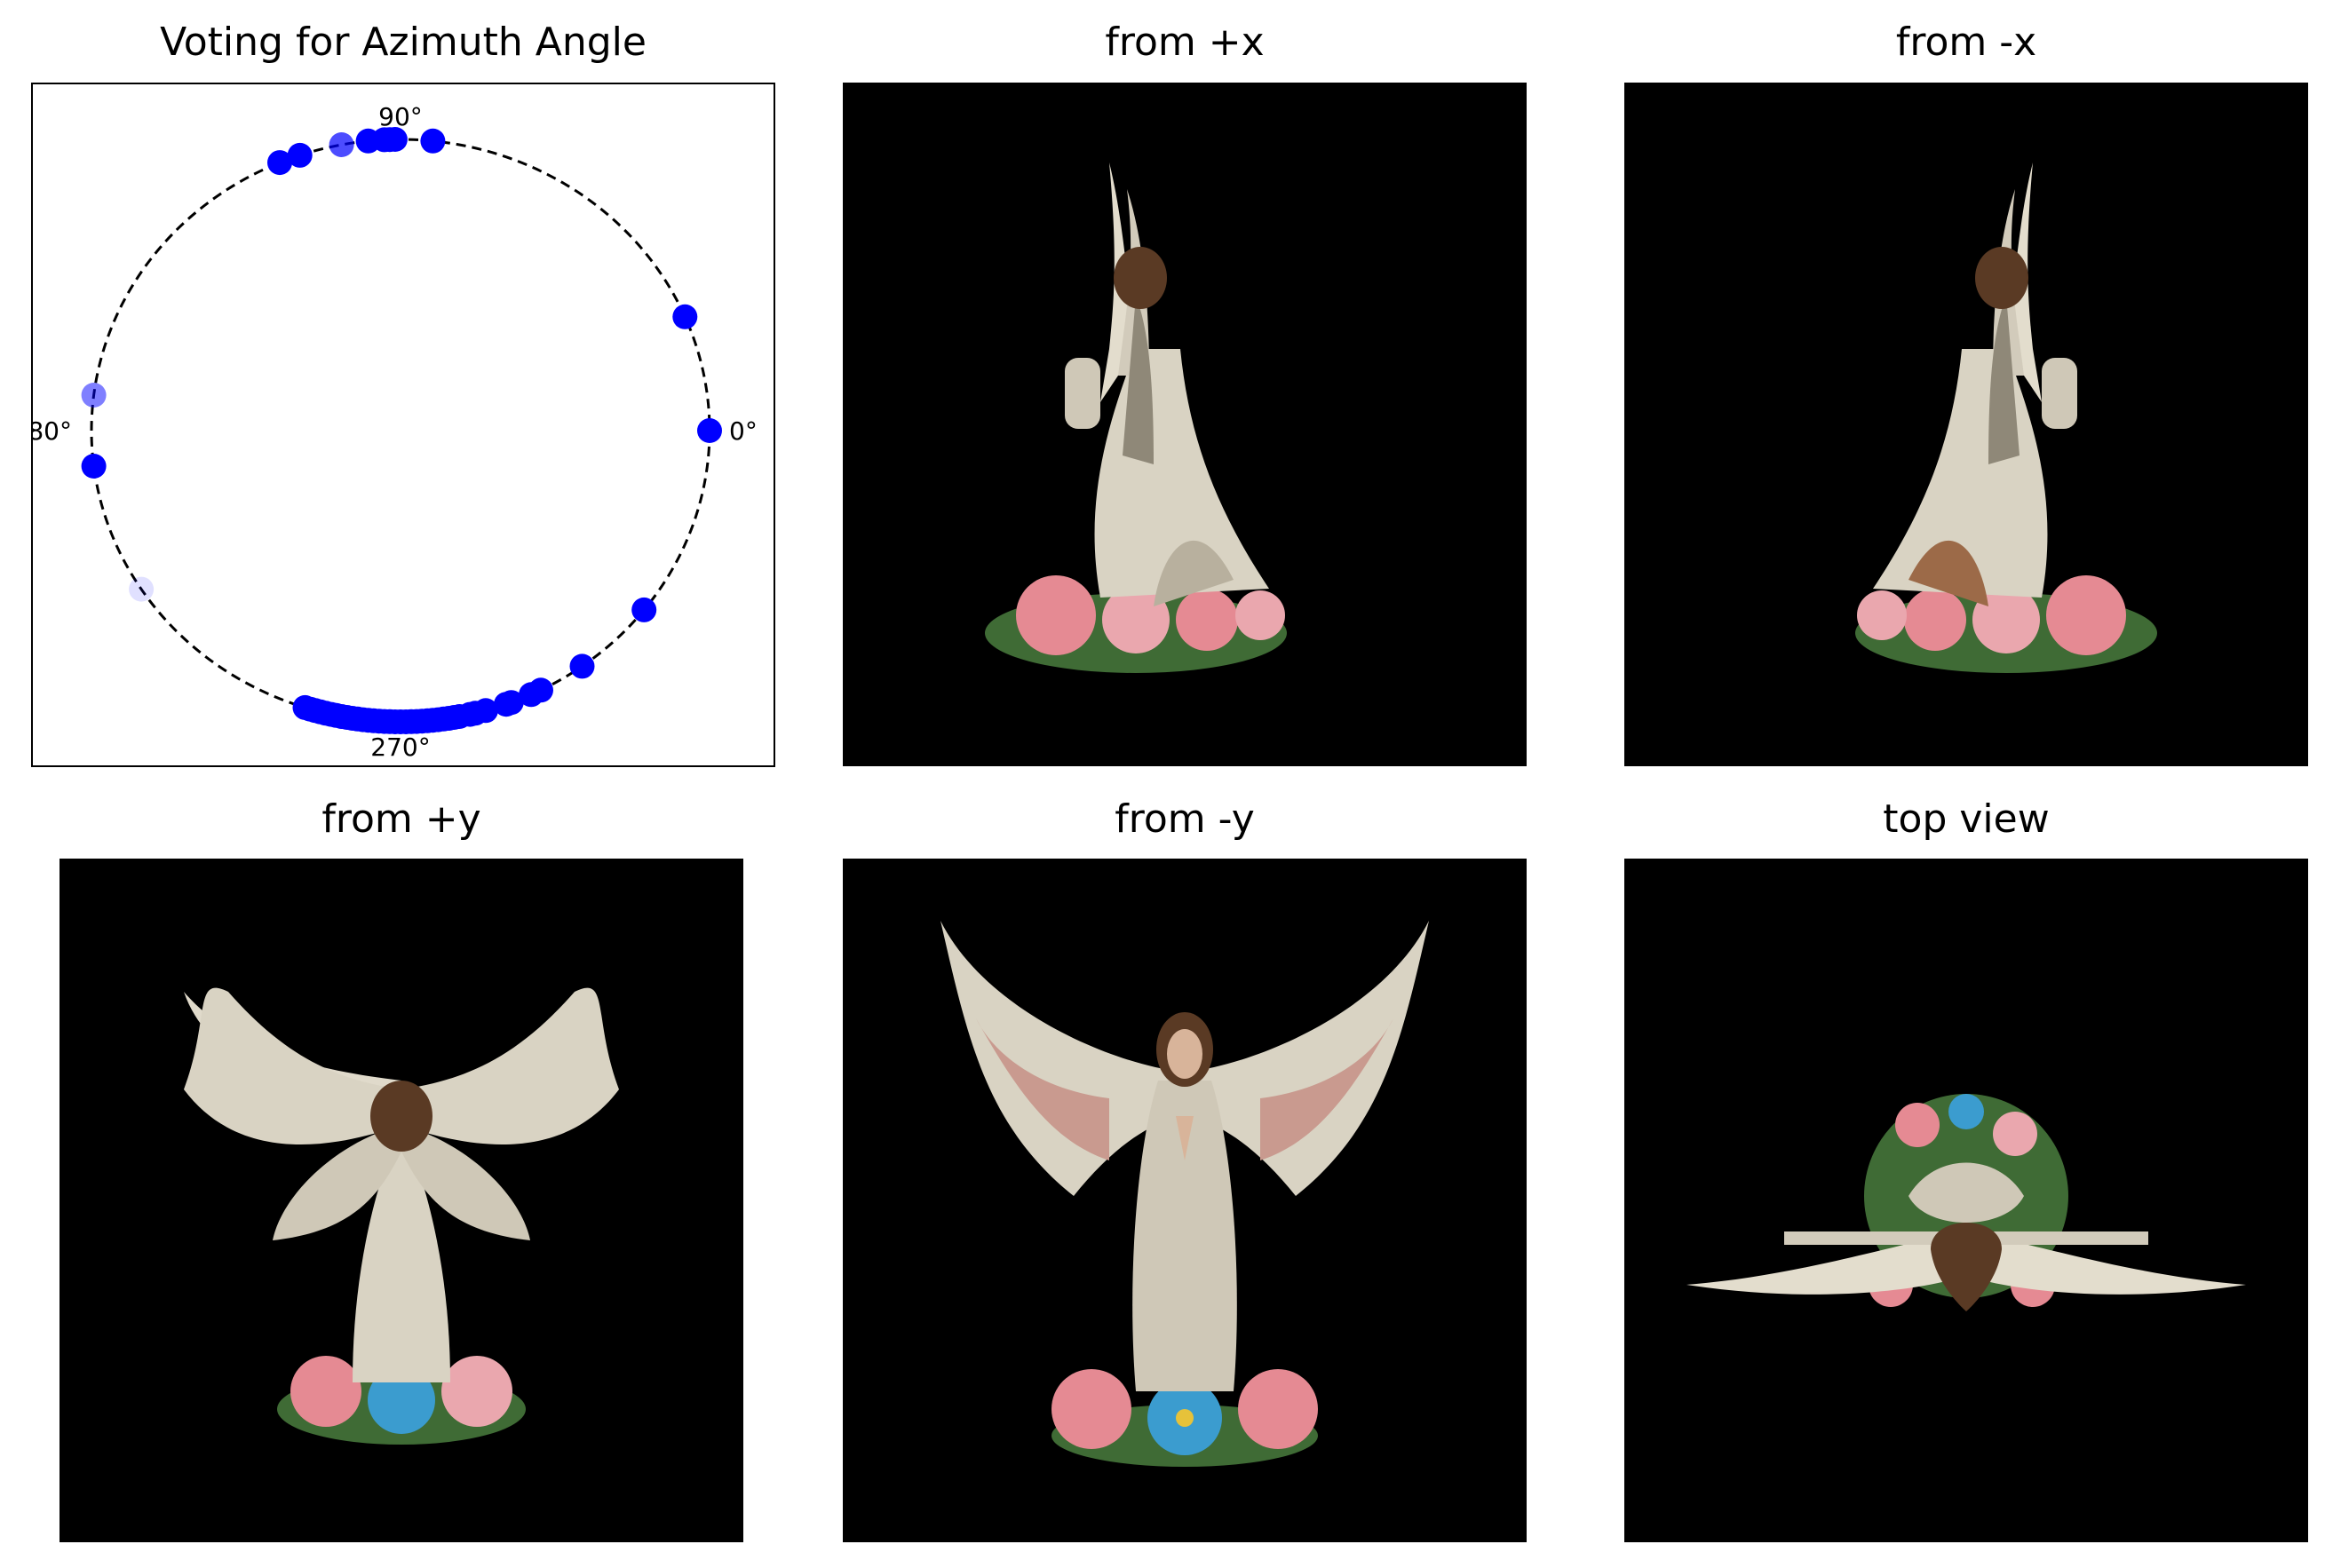 Image resolution: width=2333 pixels, height=1568 pixels. What do you see at coordinates (744, 431) in the screenshot?
I see `angle-tick-label: 0°` at bounding box center [744, 431].